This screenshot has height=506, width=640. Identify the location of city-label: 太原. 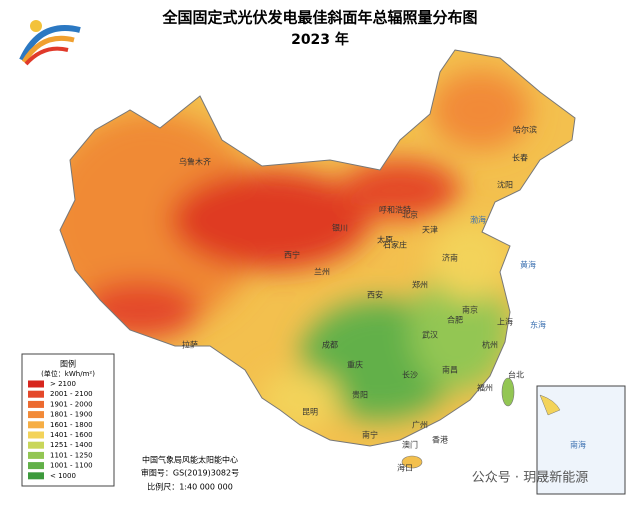
(385, 240).